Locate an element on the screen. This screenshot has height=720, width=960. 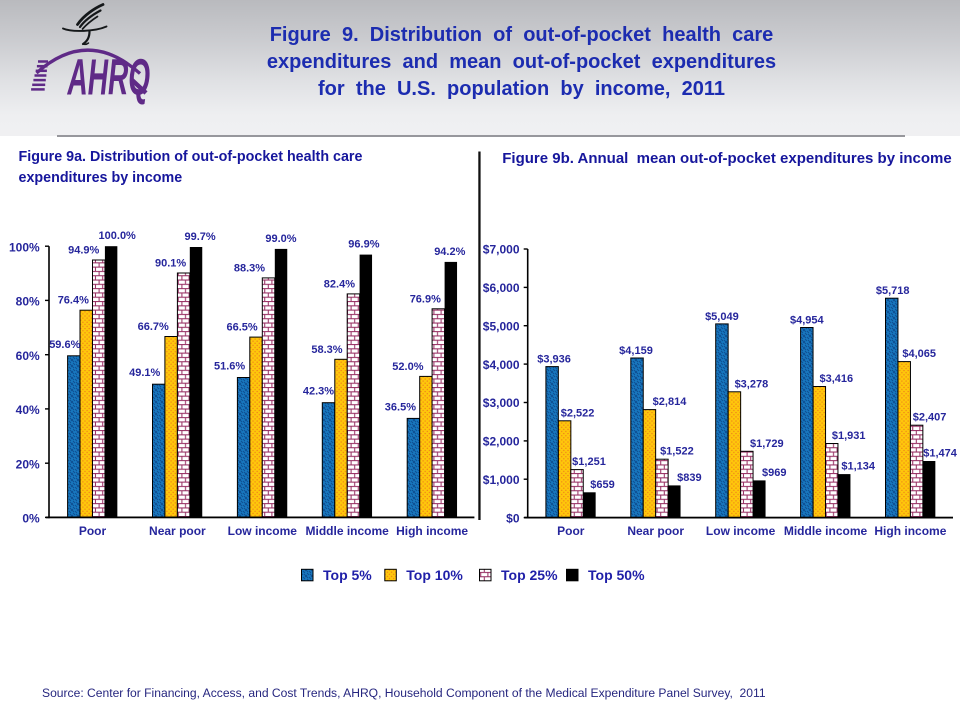
svg-text: 52.0% is located at coordinates (407, 367).